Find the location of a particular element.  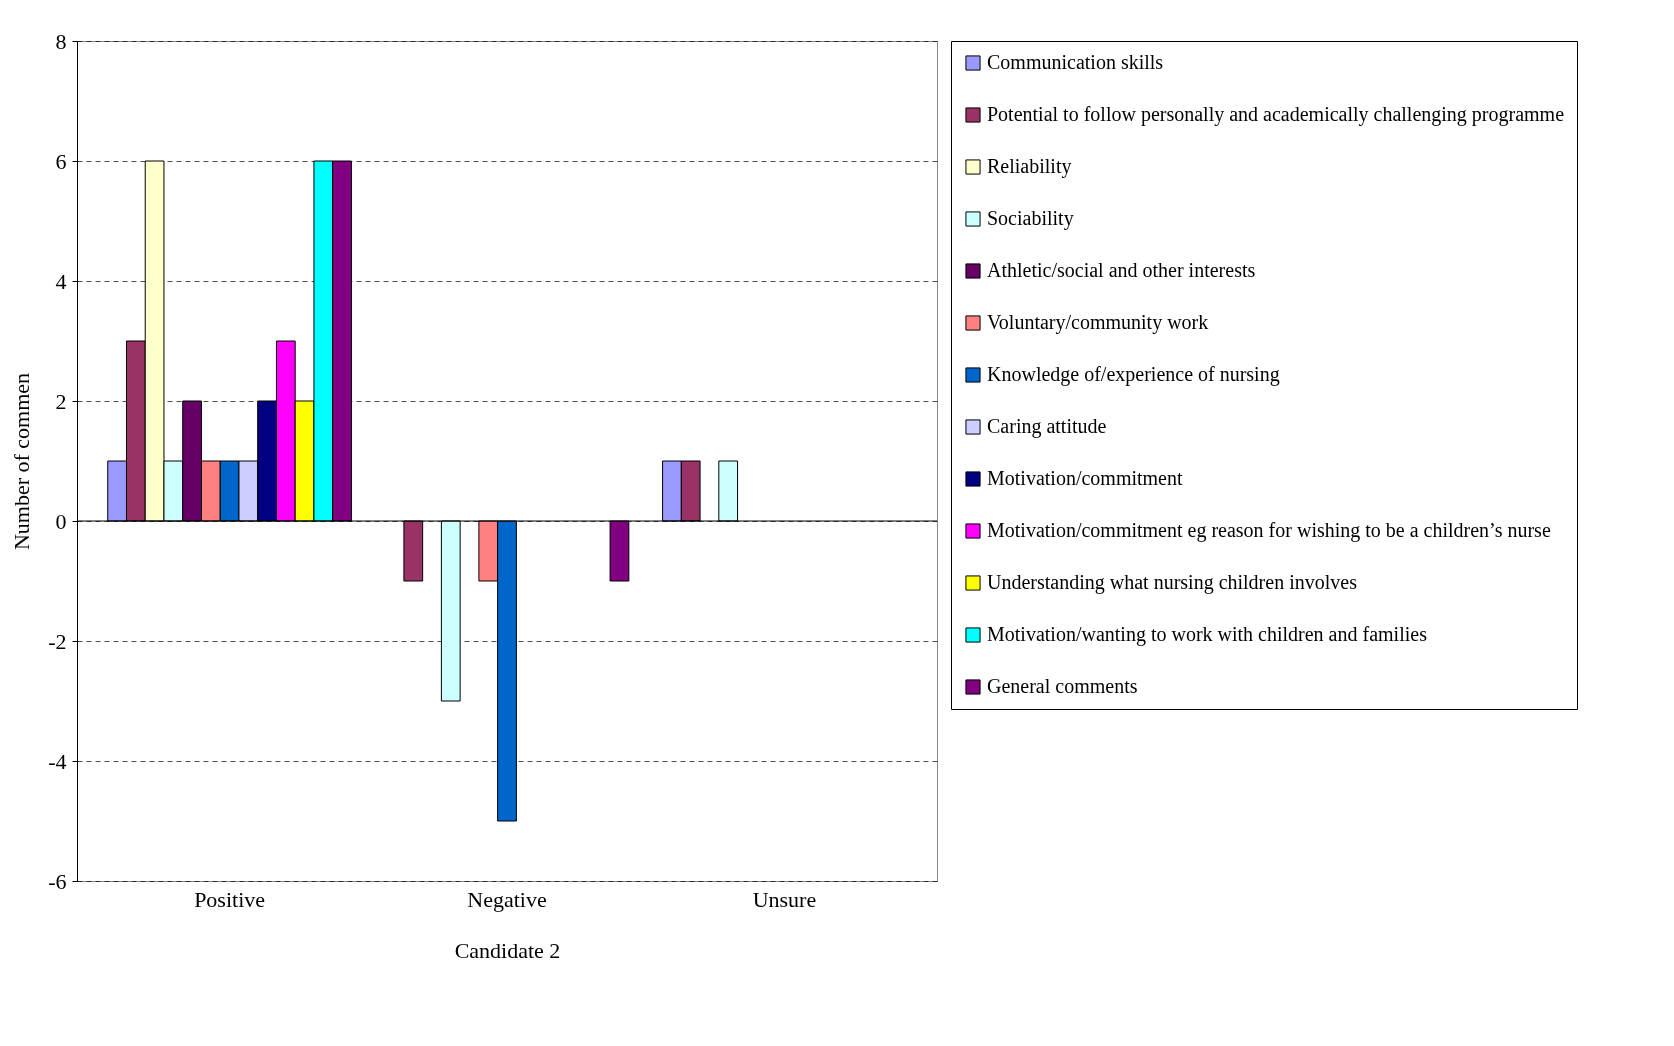

x-tick-label: Positive is located at coordinates (230, 899).